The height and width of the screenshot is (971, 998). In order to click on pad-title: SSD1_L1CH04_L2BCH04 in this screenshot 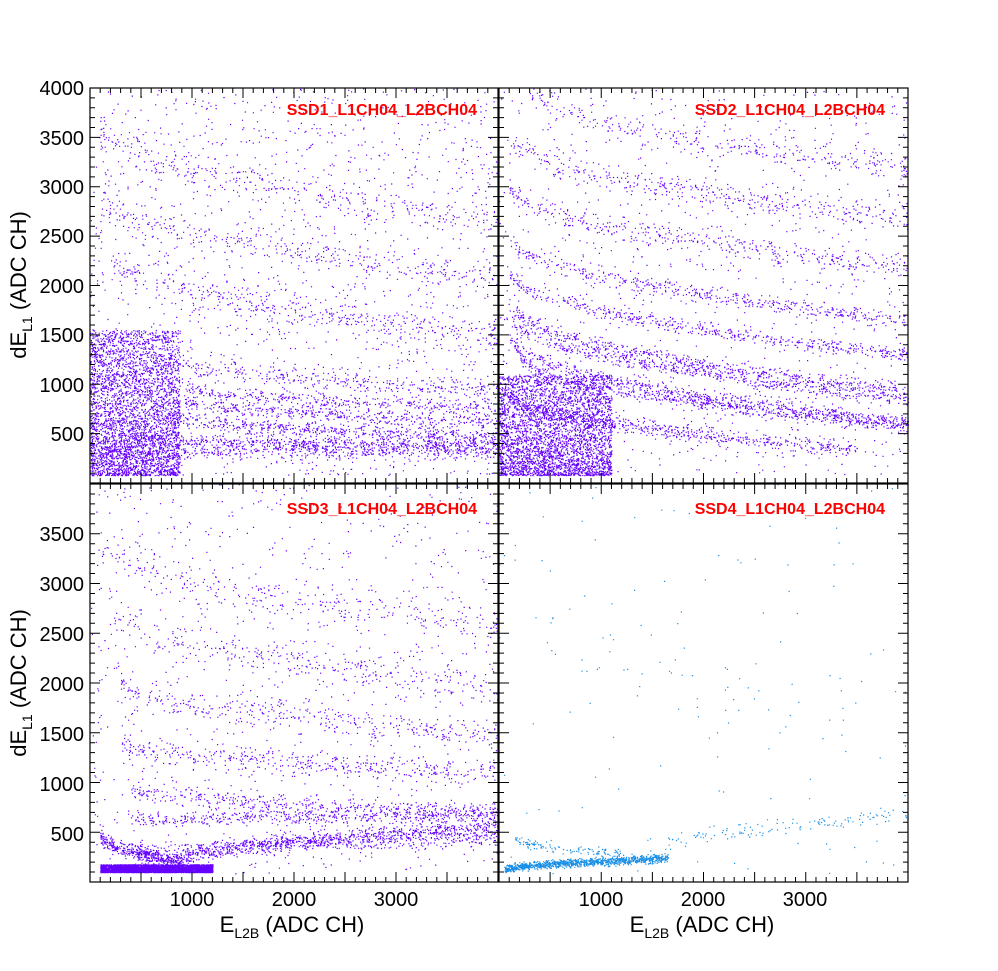, I will do `click(382, 110)`.